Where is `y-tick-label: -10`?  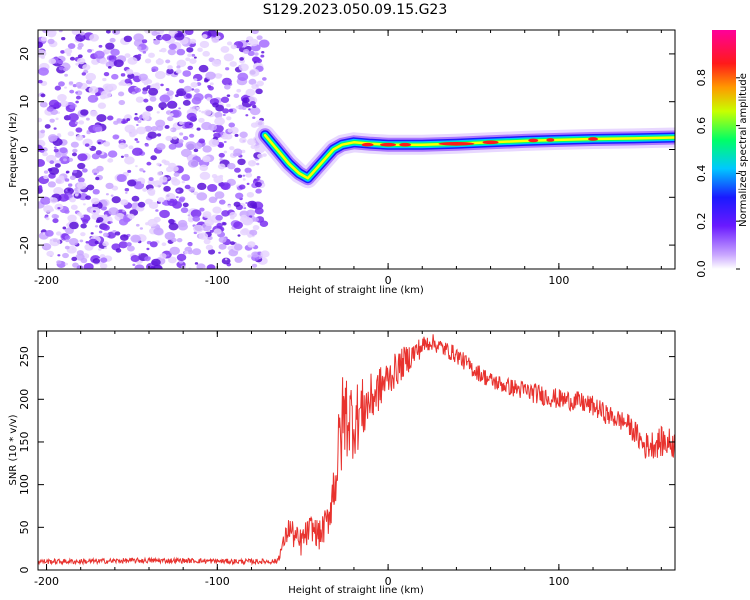
y-tick-label: -10 is located at coordinates (24, 197).